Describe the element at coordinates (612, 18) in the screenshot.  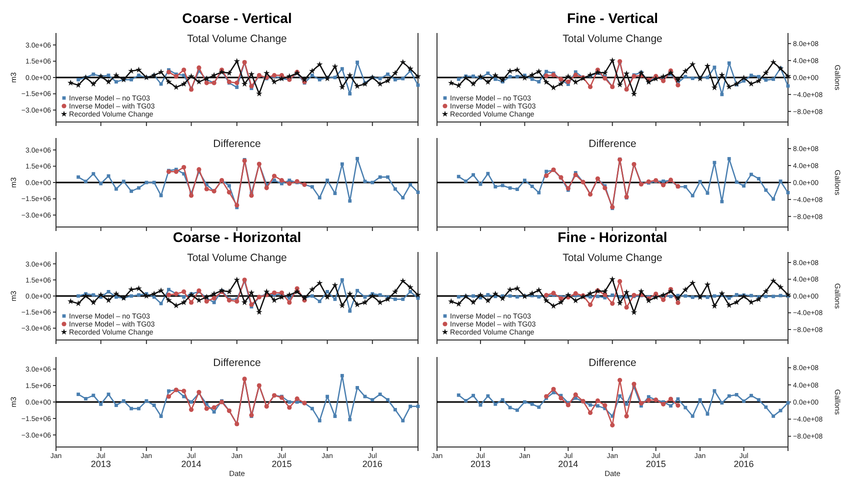
I see `chart-title: Fine - Vertical` at that location.